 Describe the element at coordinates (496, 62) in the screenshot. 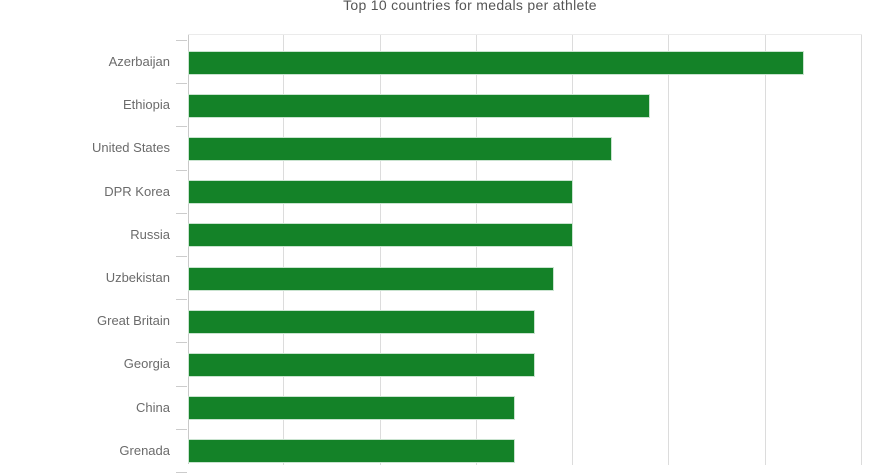

I see `bar-azerbaijan` at that location.